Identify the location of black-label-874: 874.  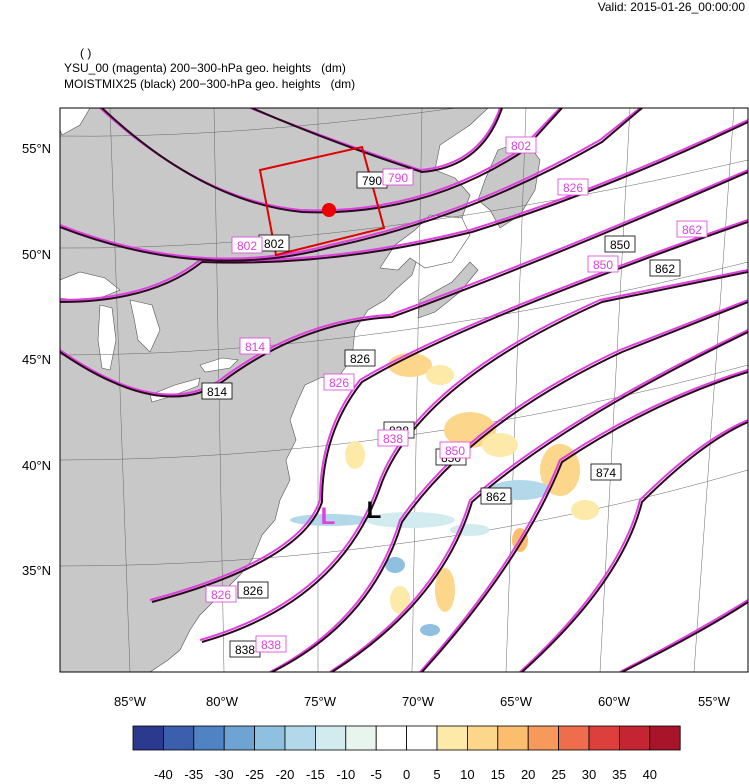
(606, 473).